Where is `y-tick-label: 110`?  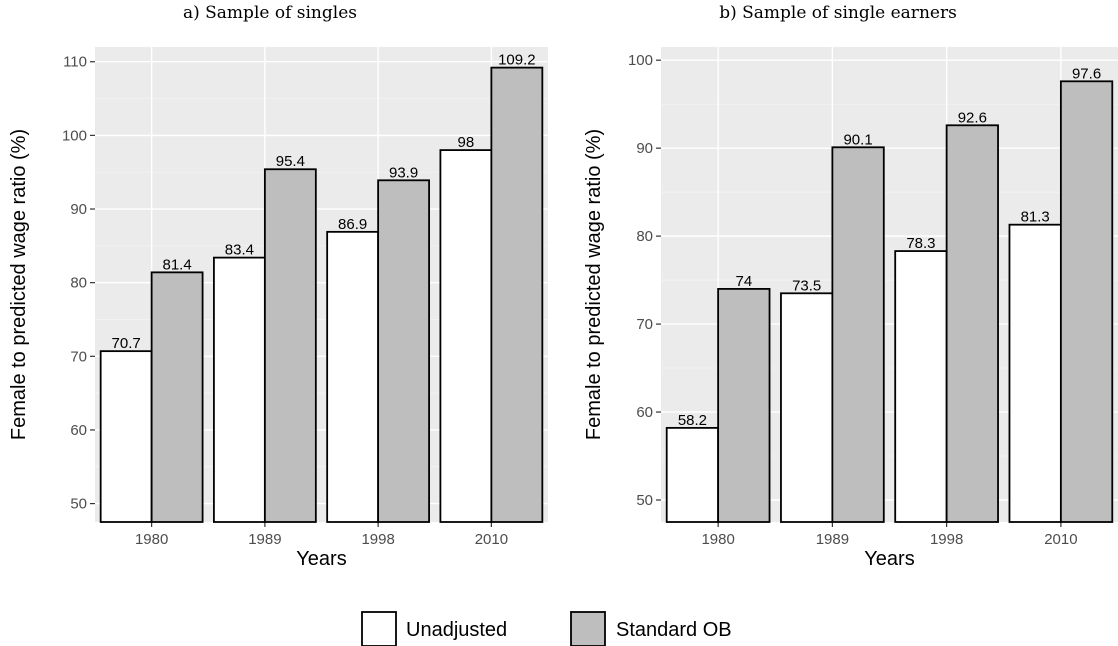
y-tick-label: 110 is located at coordinates (75, 62).